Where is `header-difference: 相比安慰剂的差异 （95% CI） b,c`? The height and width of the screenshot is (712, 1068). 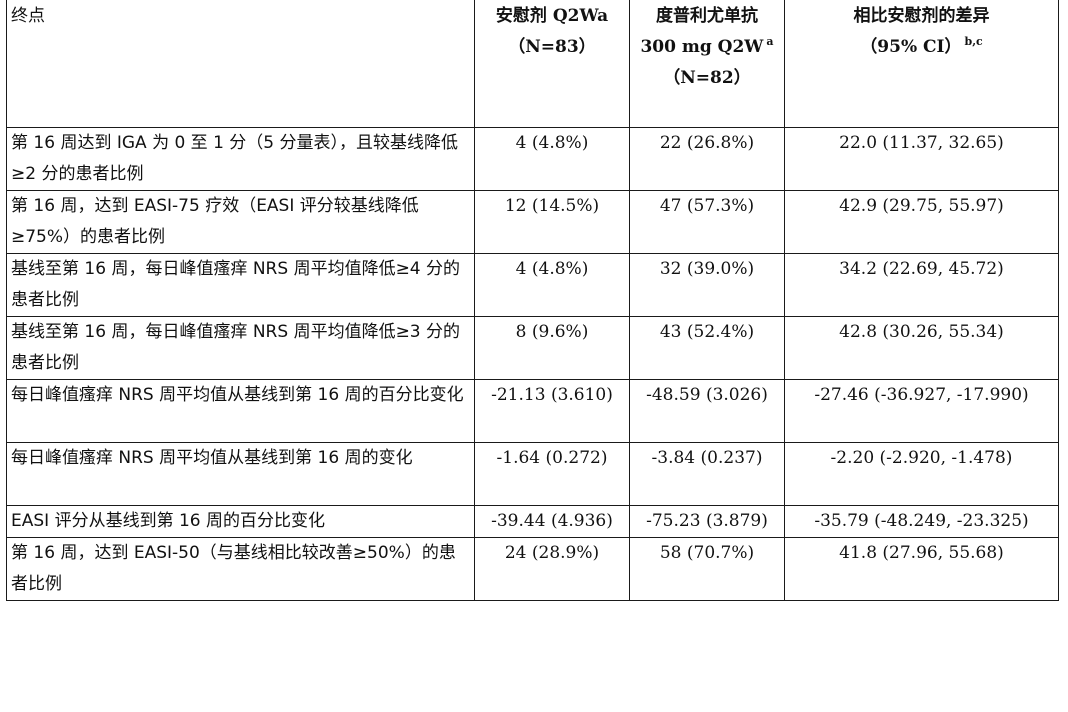
header-difference: 相比安慰剂的差异 （95% CI） b,c is located at coordinates (921, 64).